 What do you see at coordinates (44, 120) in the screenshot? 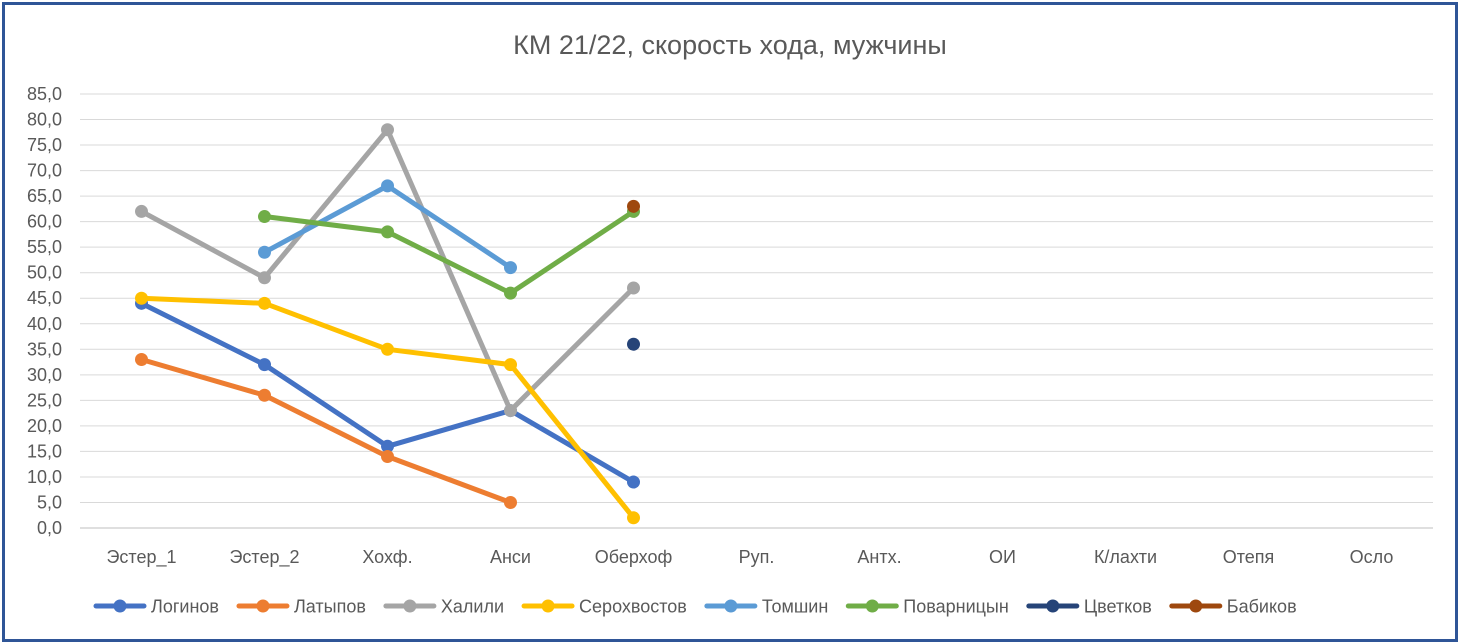
I see `y-tick-label: 80,0` at bounding box center [44, 120].